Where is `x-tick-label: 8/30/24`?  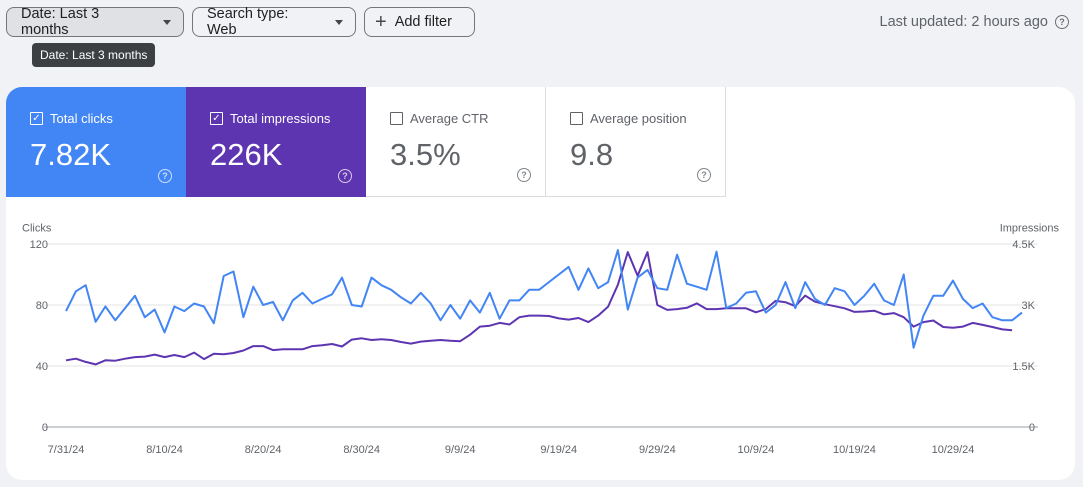
x-tick-label: 8/30/24 is located at coordinates (361, 450).